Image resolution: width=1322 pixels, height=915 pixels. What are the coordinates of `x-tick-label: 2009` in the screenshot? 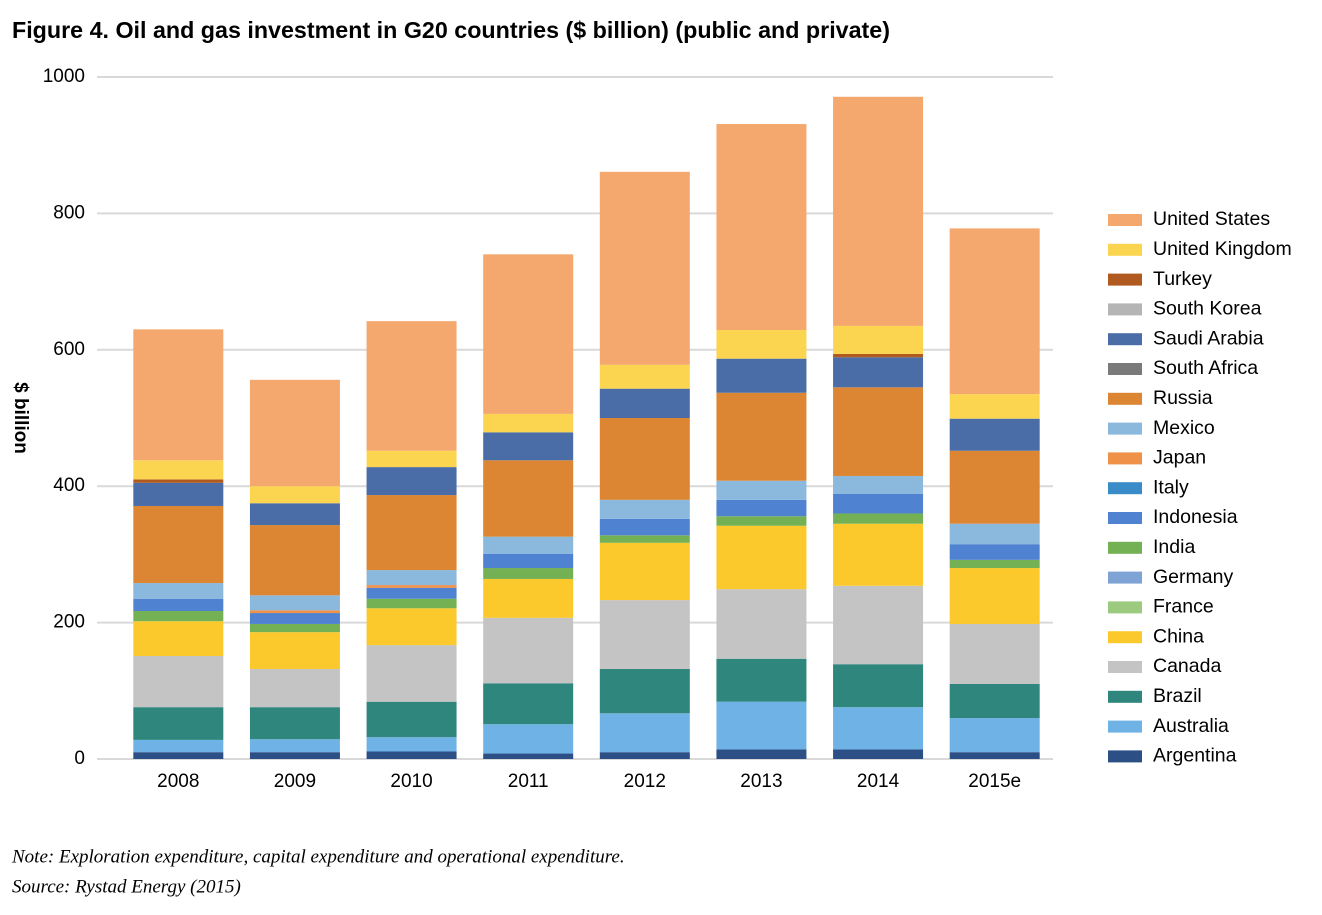 It's located at (295, 781).